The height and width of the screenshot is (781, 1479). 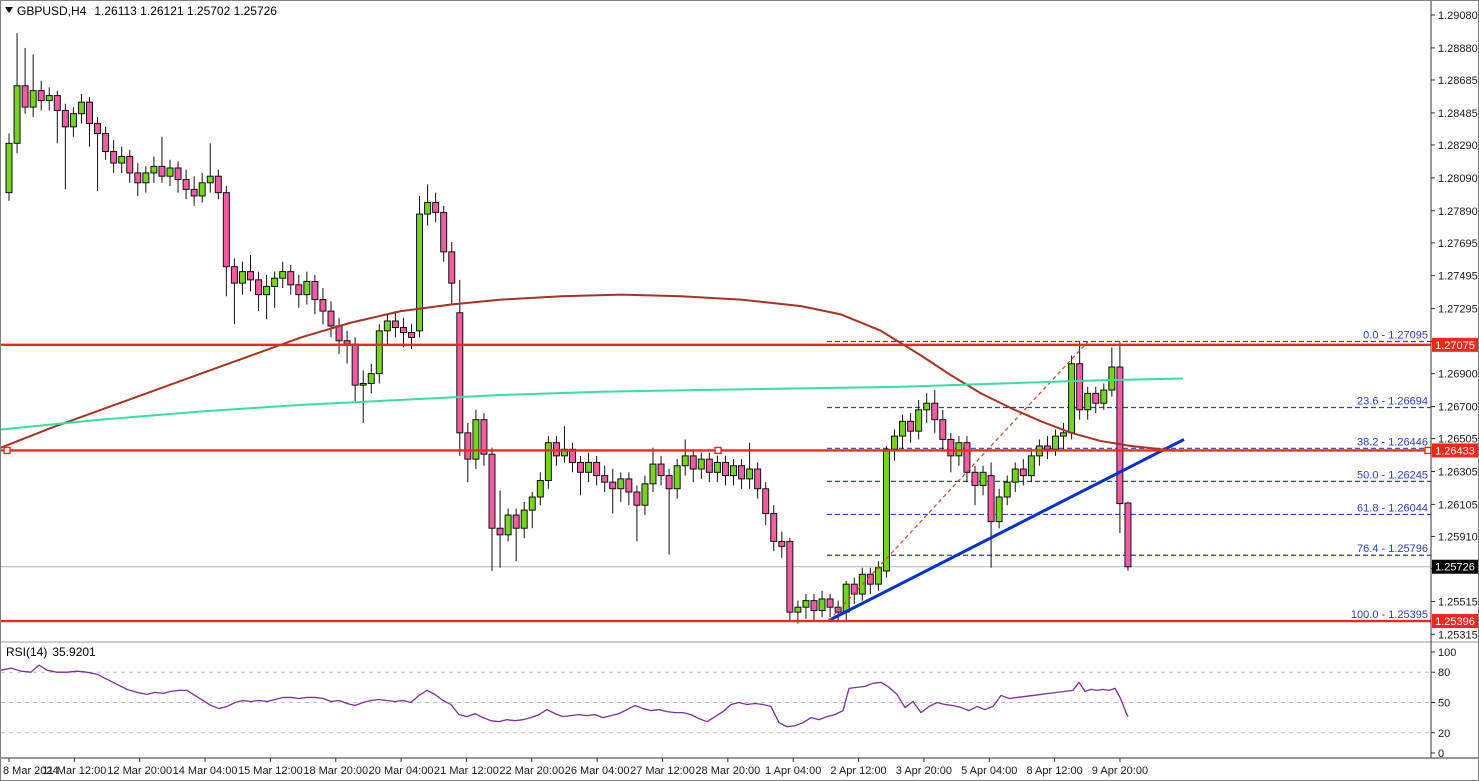 I want to click on svg-text: 1.26105, so click(x=1458, y=505).